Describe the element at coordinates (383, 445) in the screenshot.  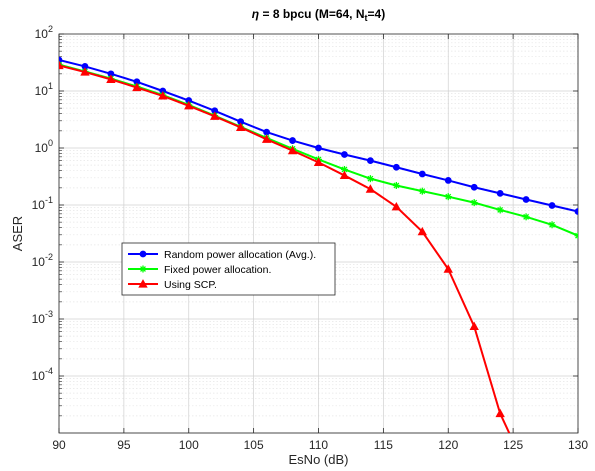
I see `x-tick-label: 115` at that location.